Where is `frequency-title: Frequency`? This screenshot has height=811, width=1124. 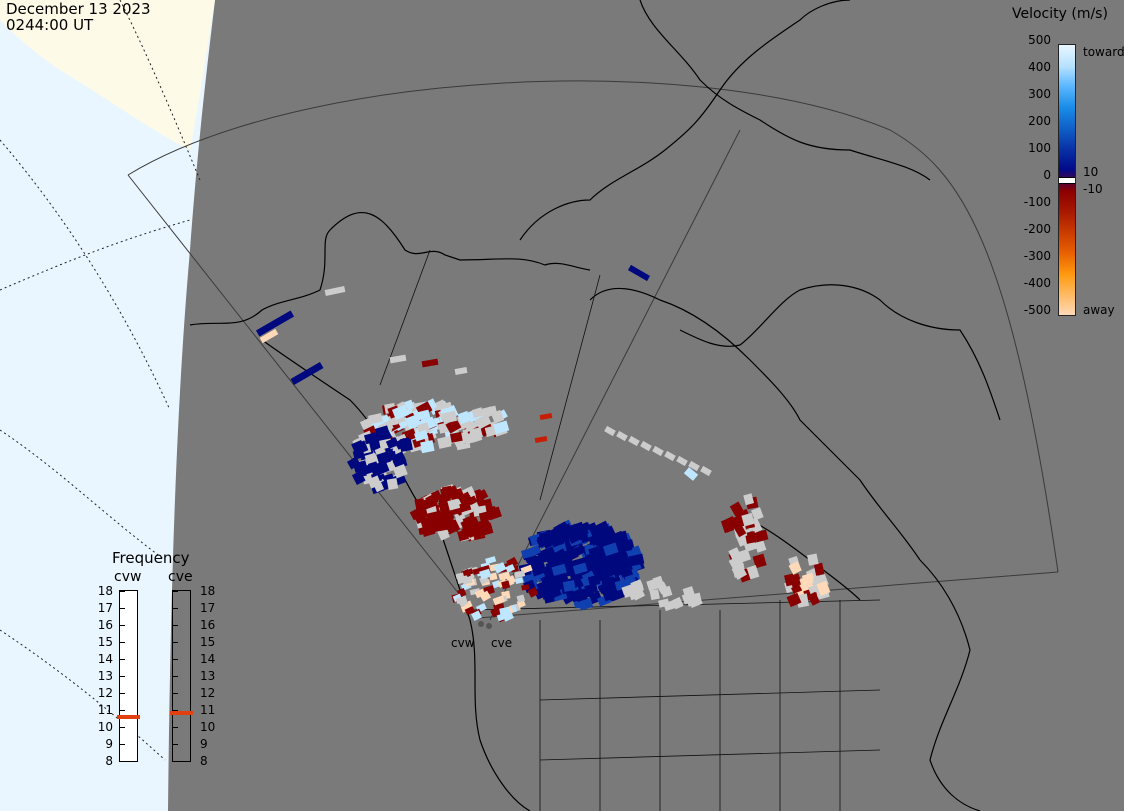
frequency-title: Frequency is located at coordinates (151, 558).